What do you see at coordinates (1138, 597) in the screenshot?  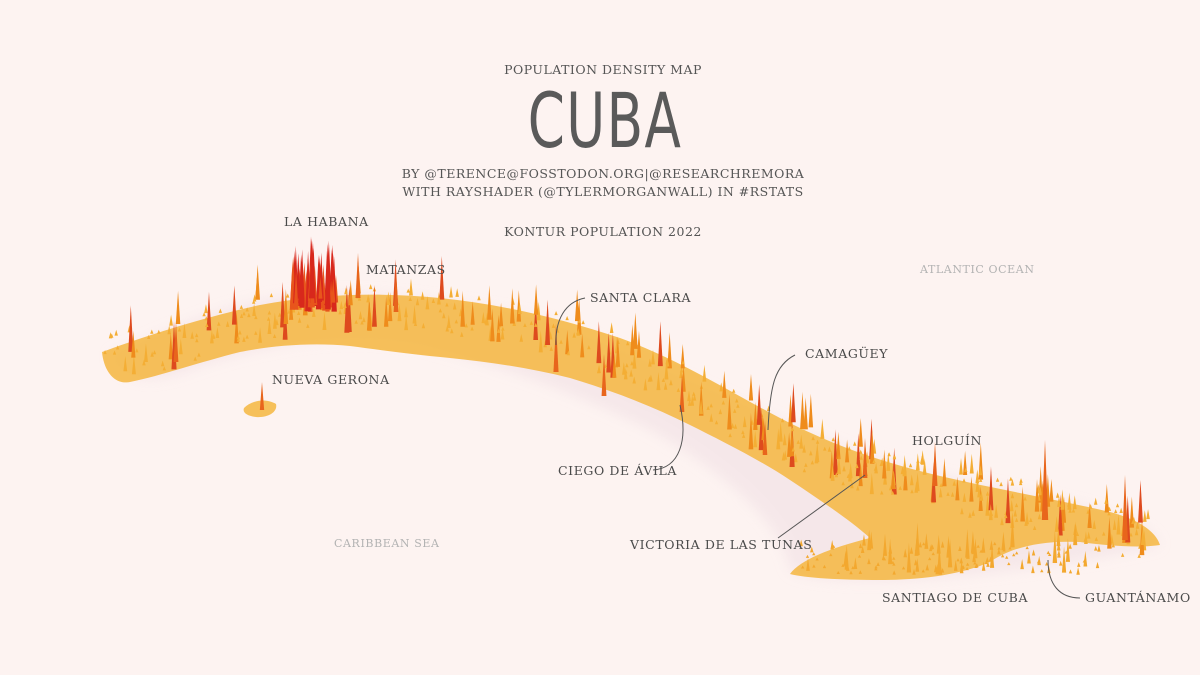 I see `city-label-guantanamo: GUANTÁNAMO` at bounding box center [1138, 597].